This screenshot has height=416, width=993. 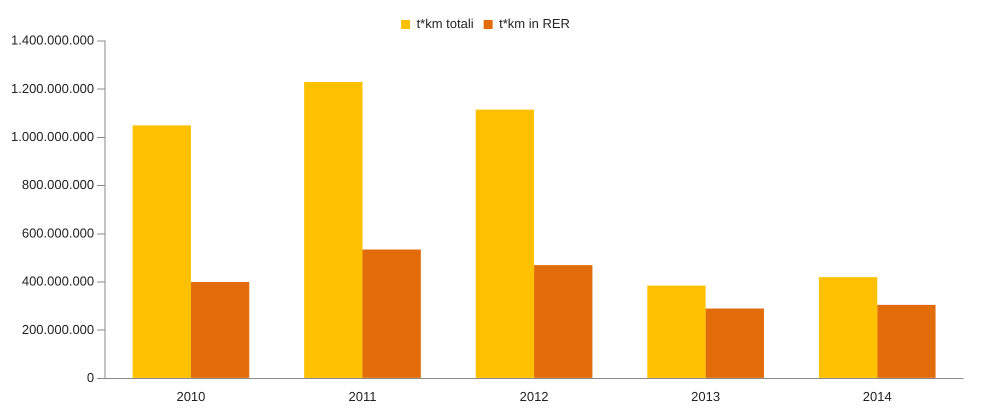 What do you see at coordinates (705, 396) in the screenshot?
I see `x-tick-label: 2013` at bounding box center [705, 396].